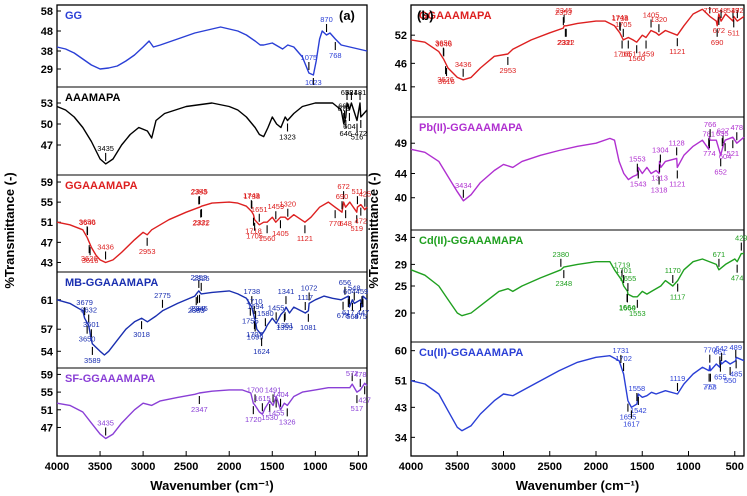  What do you see at coordinates (265, 313) in the screenshot?
I see `peak-label: 1580` at bounding box center [265, 313].